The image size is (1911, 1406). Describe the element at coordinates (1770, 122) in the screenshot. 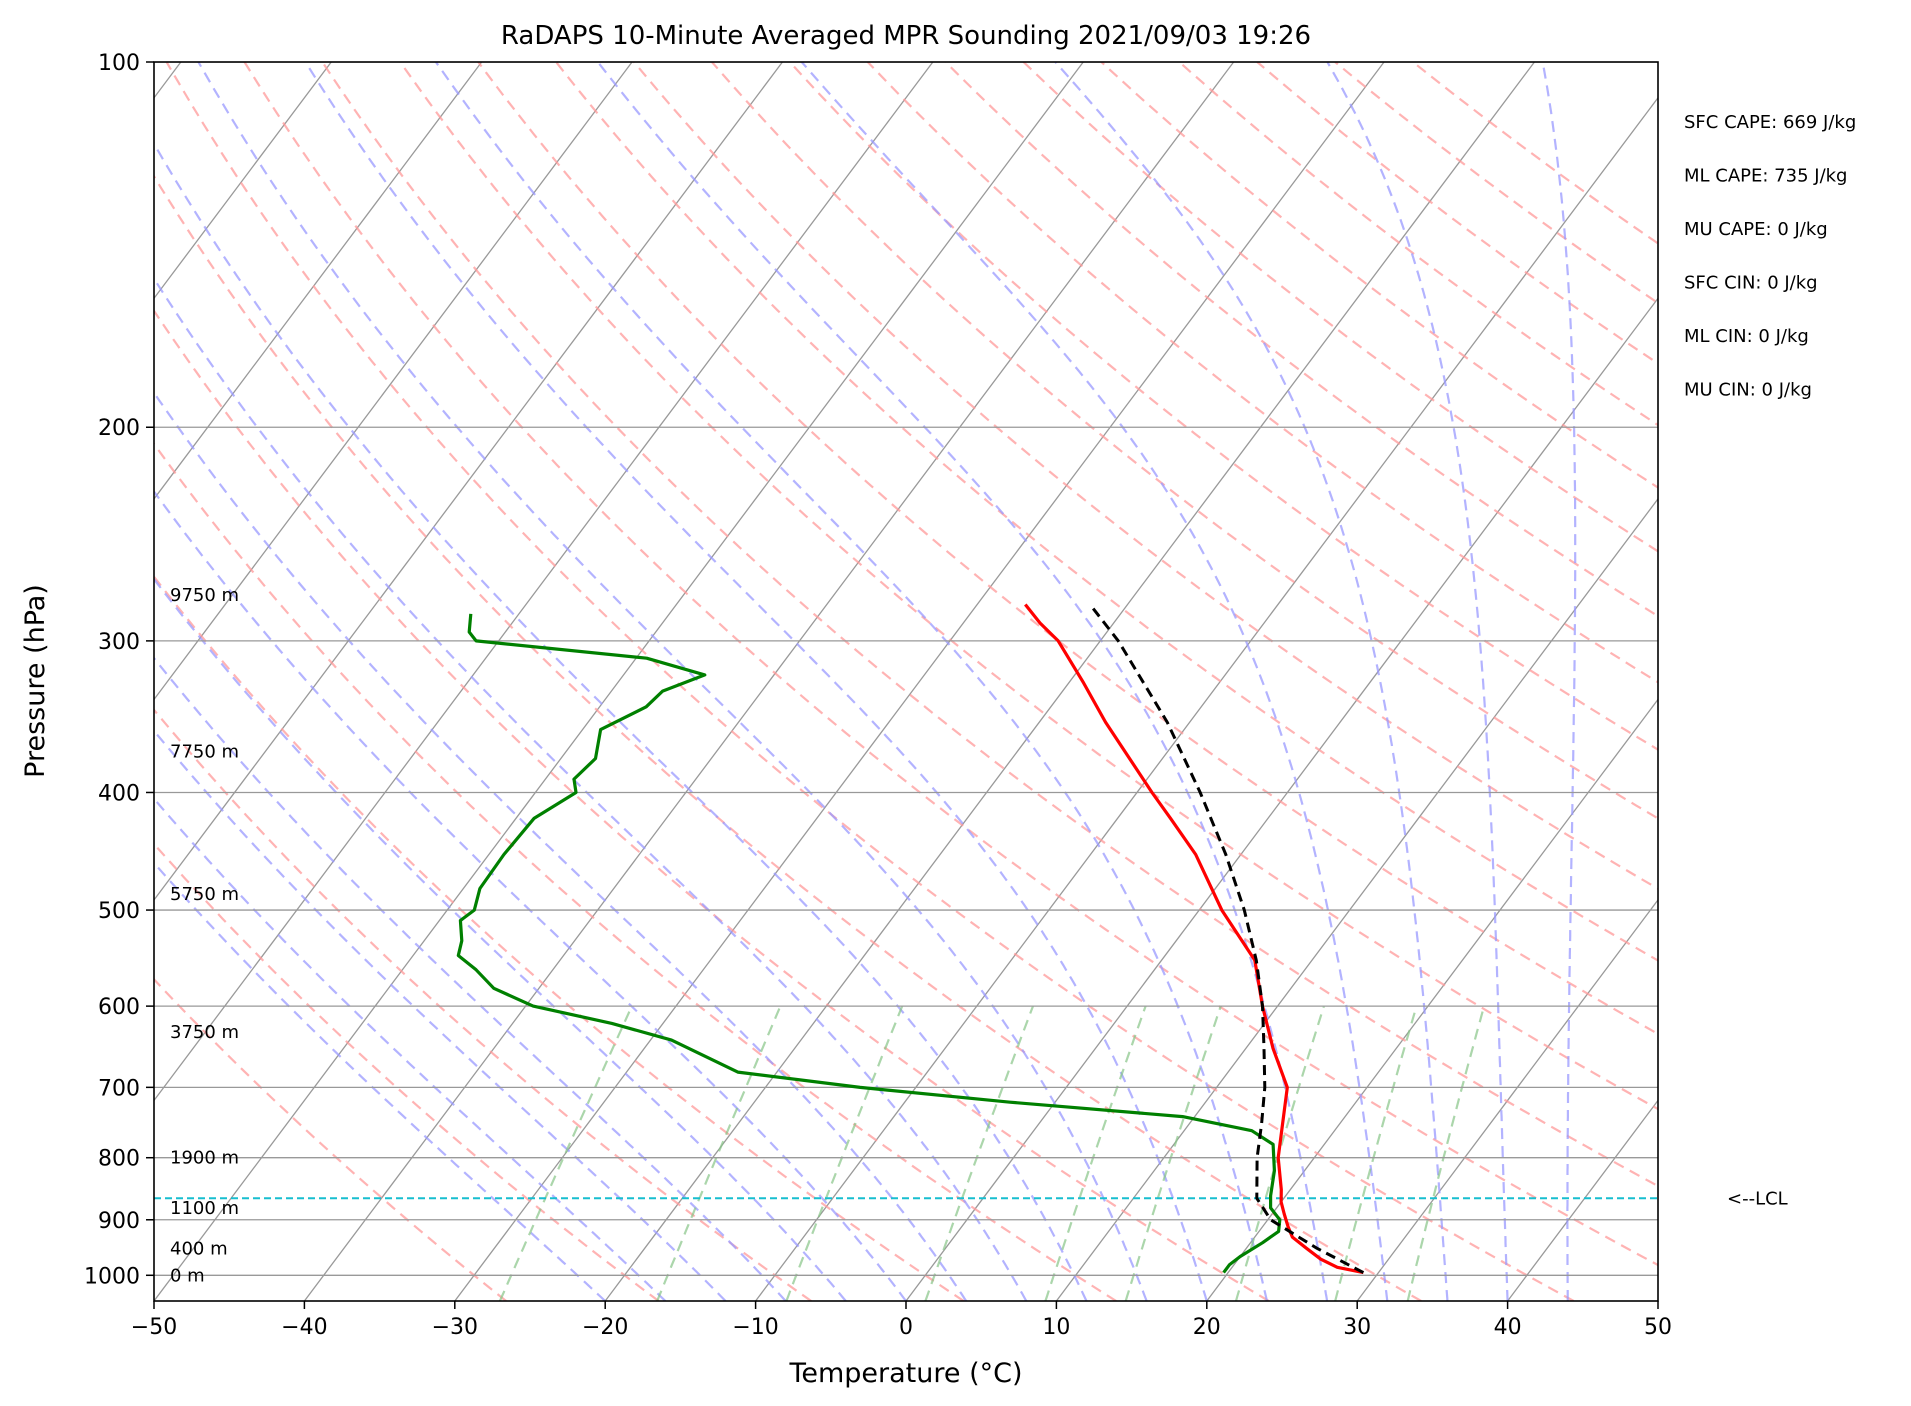

I see `stability-index-text: SFC CAPE: 669 J/kg` at that location.